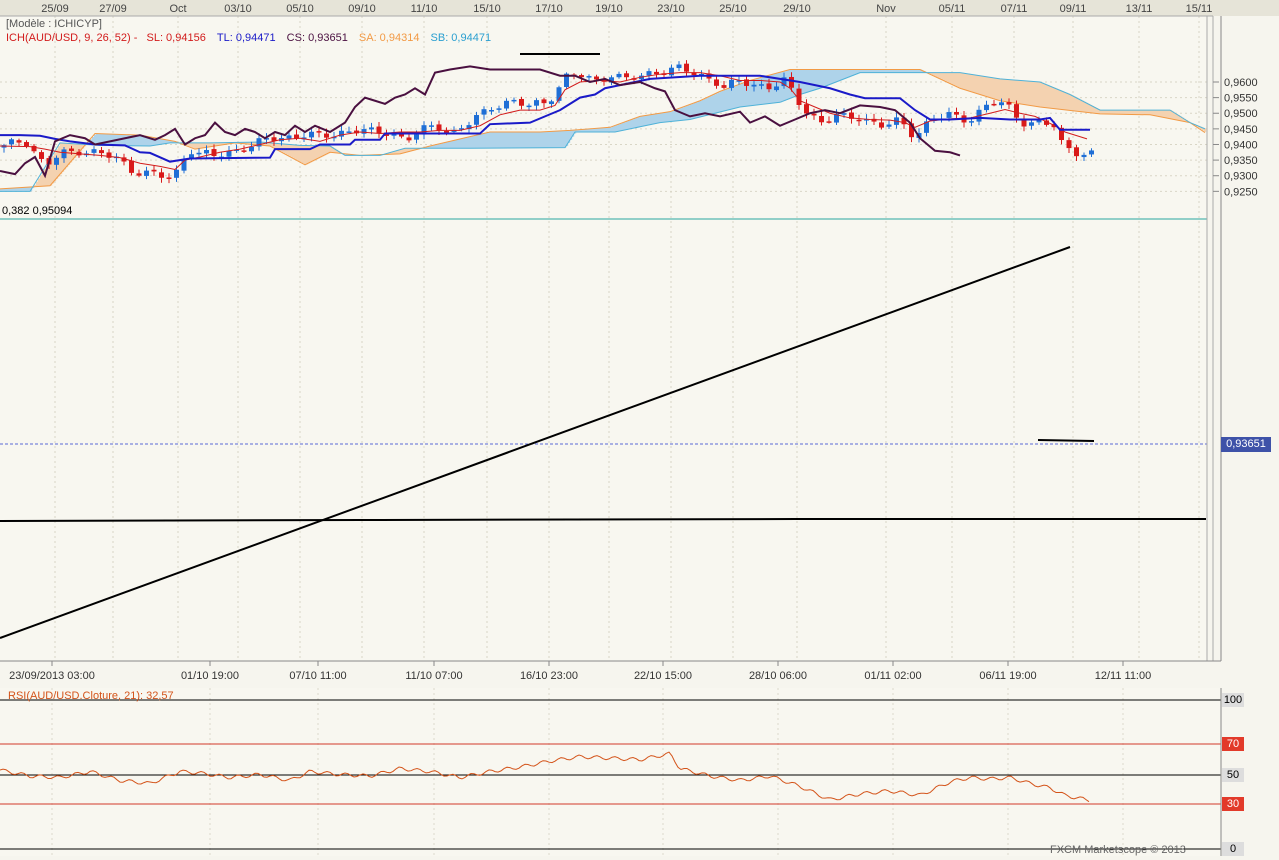 The width and height of the screenshot is (1279, 860). I want to click on rsi-label: RSI(AUD/USD.Cloture, 21): 32,57, so click(91, 696).